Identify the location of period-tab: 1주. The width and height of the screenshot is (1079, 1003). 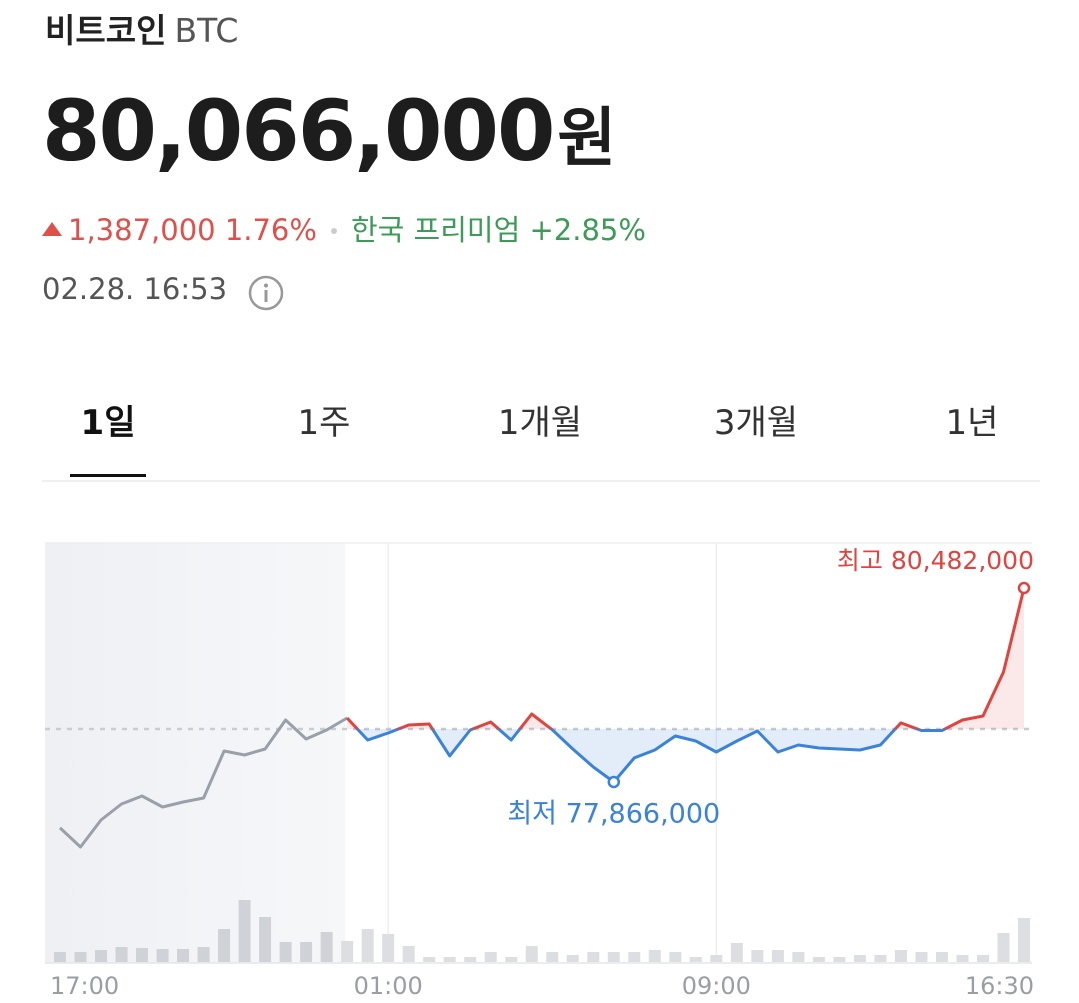
(324, 423).